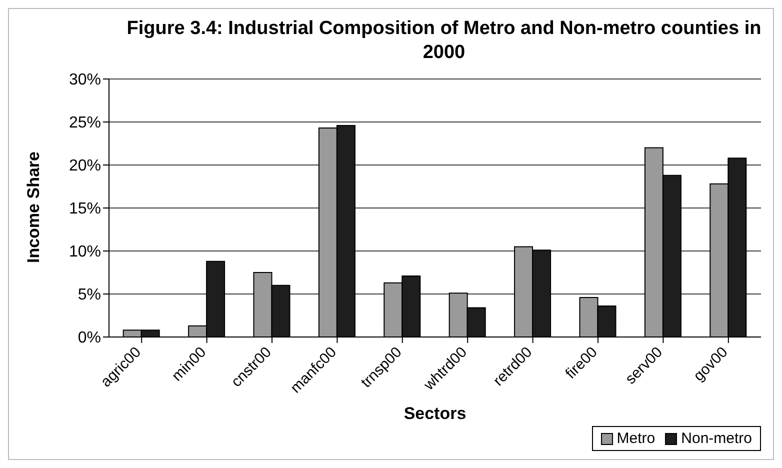  Describe the element at coordinates (84, 80) in the screenshot. I see `y-tick-label: 30%` at that location.